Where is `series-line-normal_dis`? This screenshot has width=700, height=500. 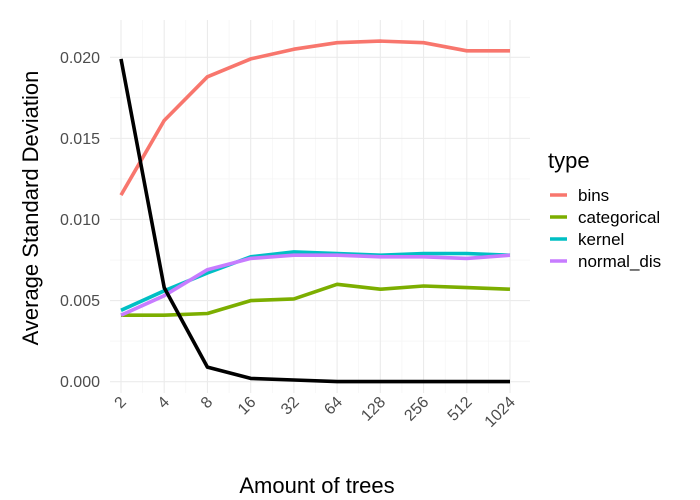 series-line-normal_dis is located at coordinates (315, 285).